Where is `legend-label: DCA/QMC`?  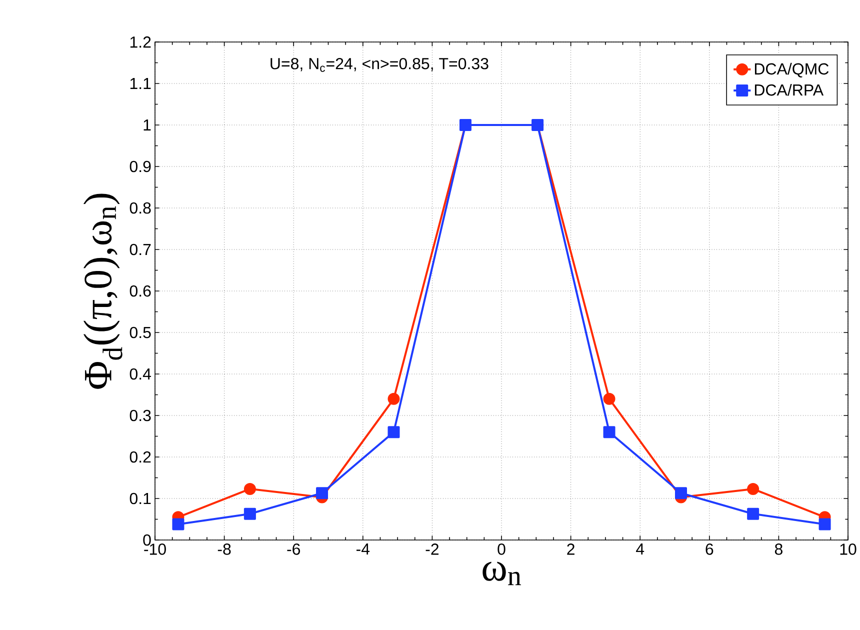 legend-label: DCA/QMC is located at coordinates (791, 70).